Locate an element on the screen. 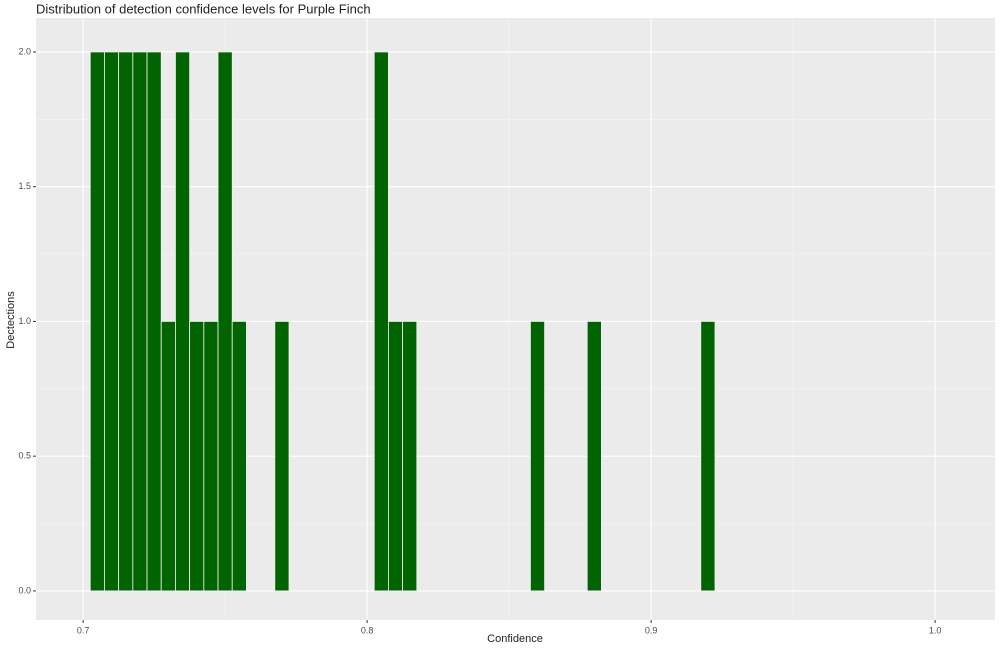  x-tick-label: 0.8 is located at coordinates (367, 630).